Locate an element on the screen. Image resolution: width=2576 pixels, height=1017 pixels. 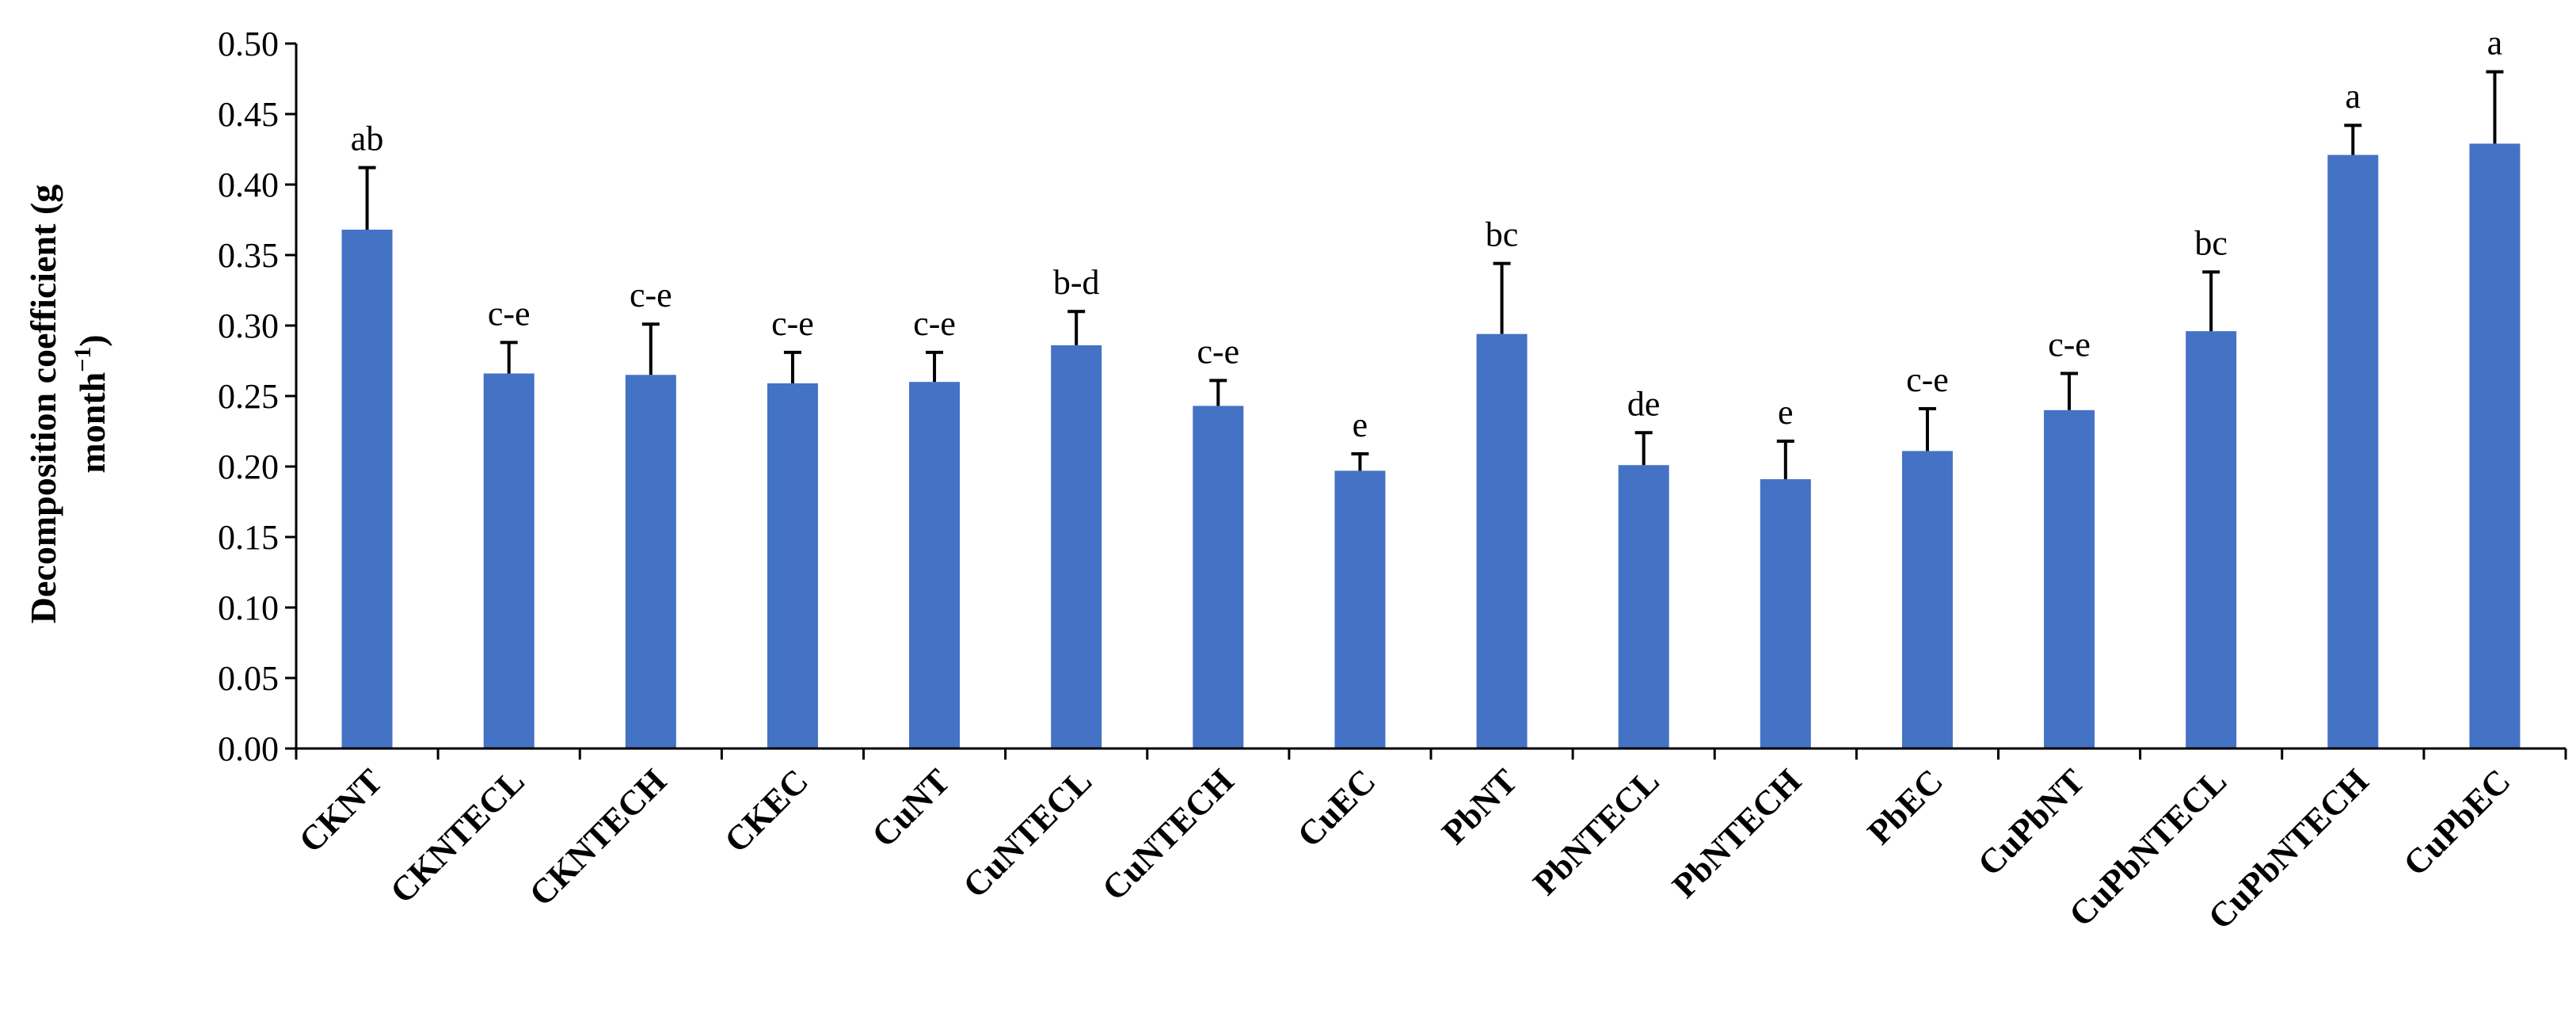
y-tick-label: 0.15 is located at coordinates (248, 537).